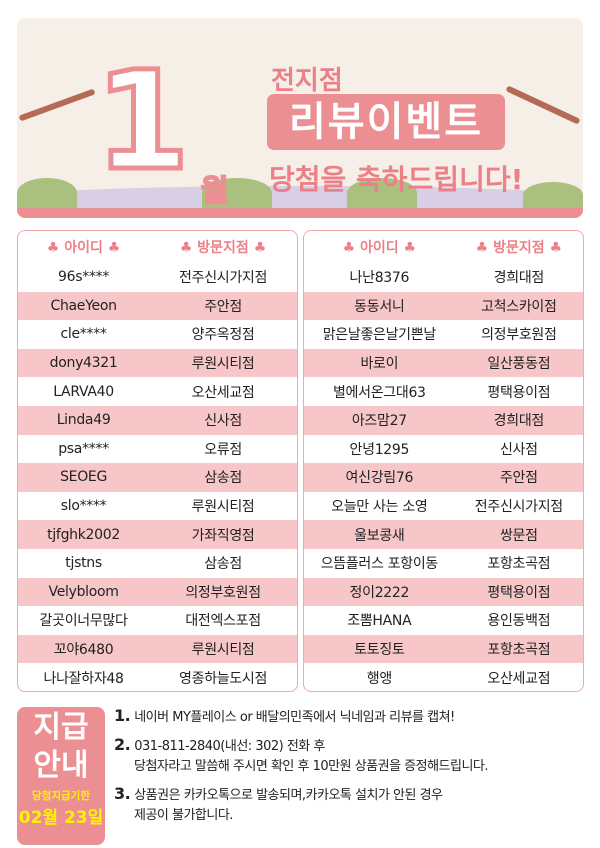  Describe the element at coordinates (518, 507) in the screenshot. I see `visited-branch: 전주신시가지점` at that location.